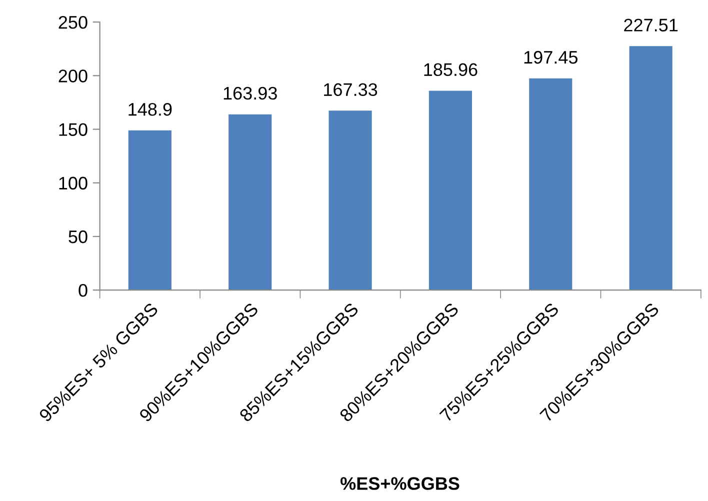 This screenshot has width=708, height=501. Describe the element at coordinates (150, 109) in the screenshot. I see `data-label: 148.9` at that location.